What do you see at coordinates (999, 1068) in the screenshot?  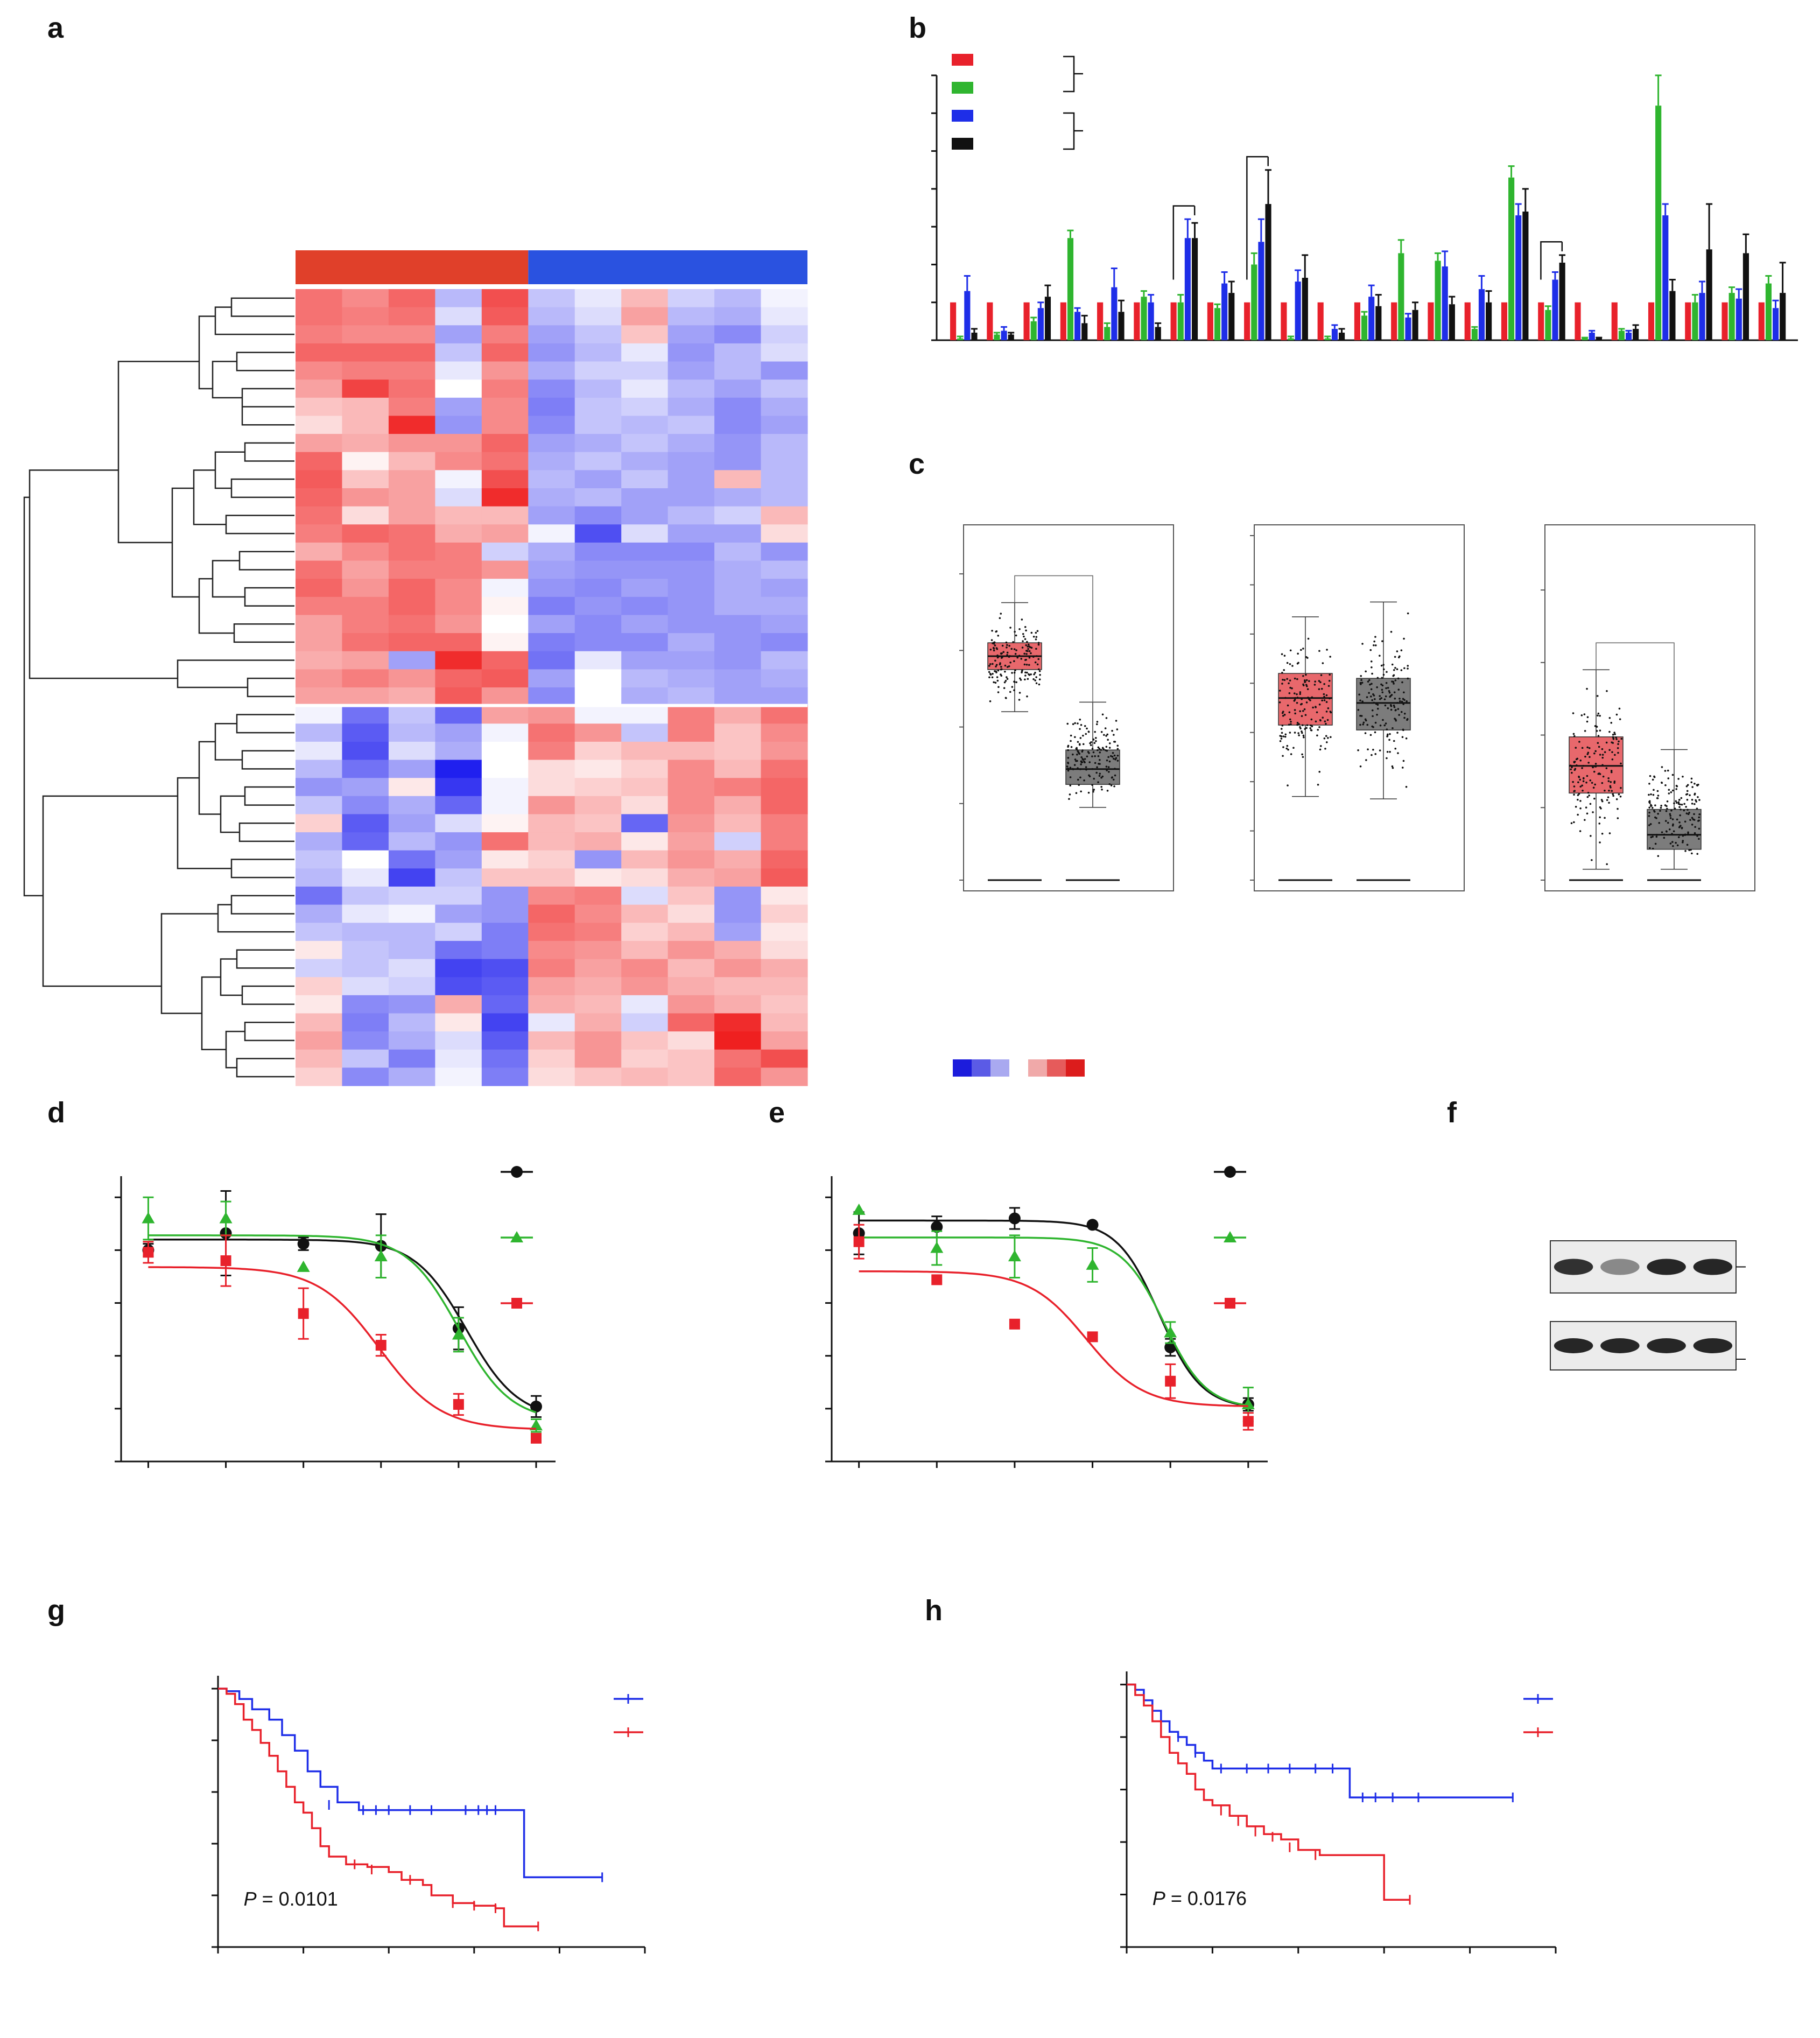 I see `colorbar-swatch` at bounding box center [999, 1068].